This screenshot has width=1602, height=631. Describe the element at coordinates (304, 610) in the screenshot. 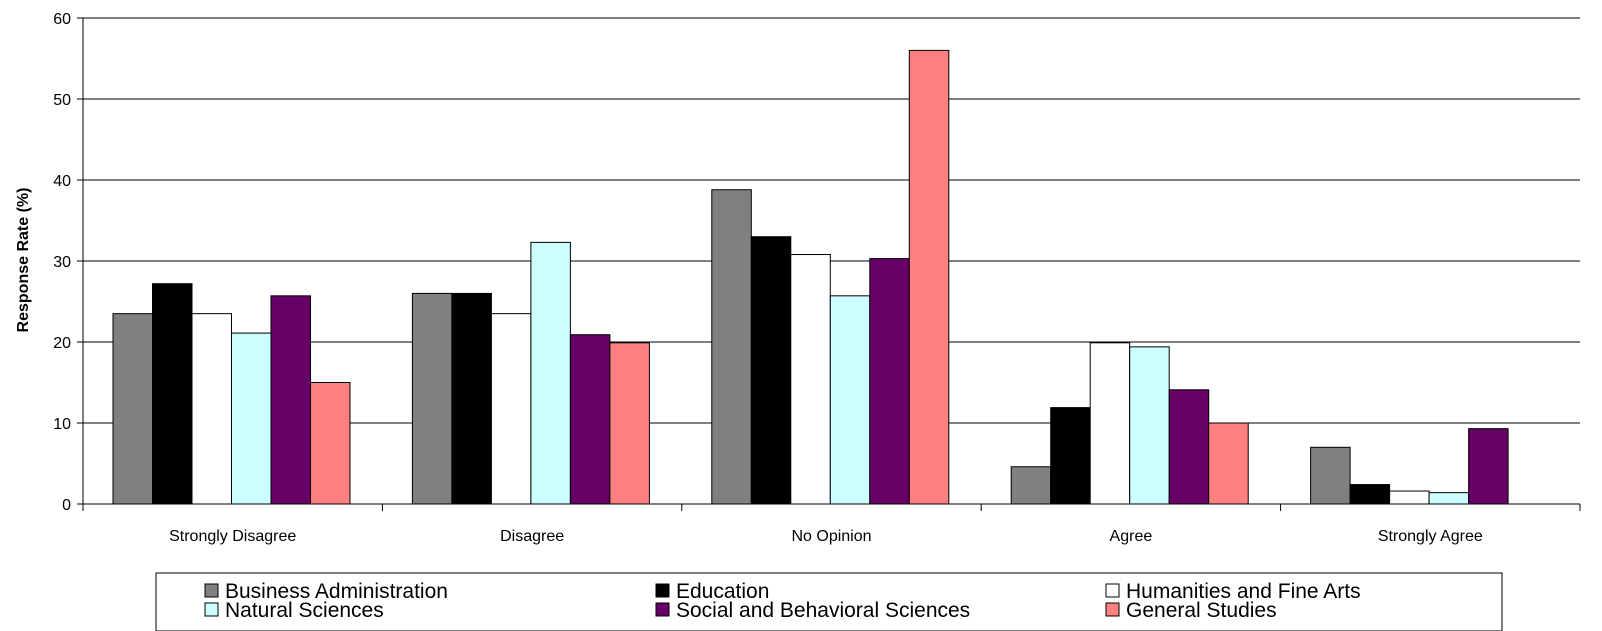

I see `legend-label: Natural Sciences` at that location.